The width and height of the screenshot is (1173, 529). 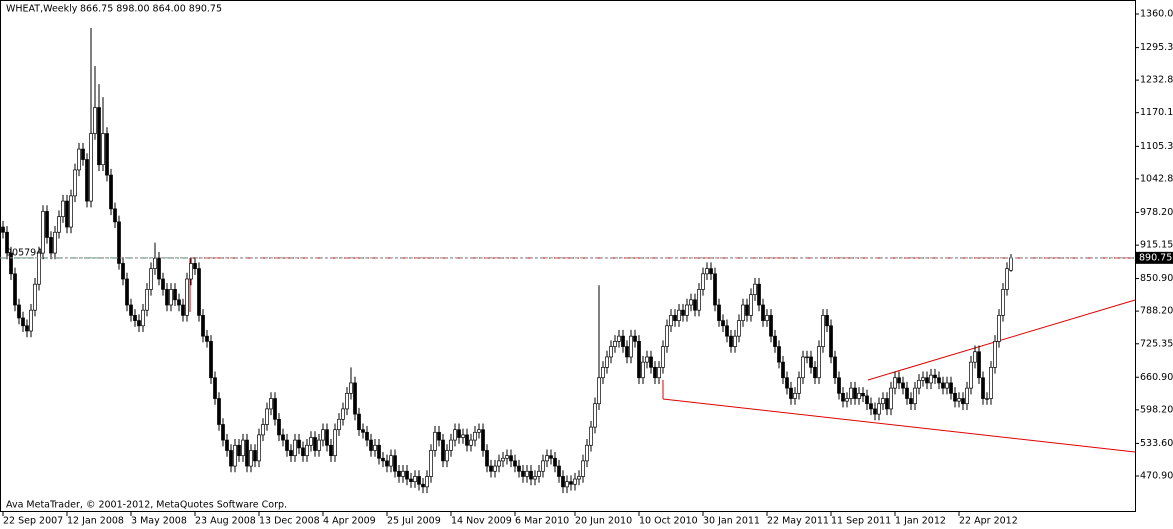 What do you see at coordinates (1155, 257) in the screenshot?
I see `price-label: 890.75` at bounding box center [1155, 257].